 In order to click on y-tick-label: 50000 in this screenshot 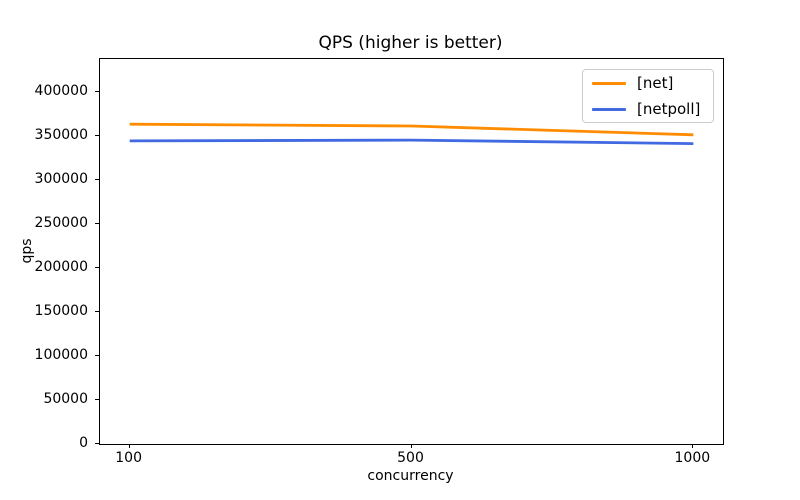, I will do `click(65, 398)`.